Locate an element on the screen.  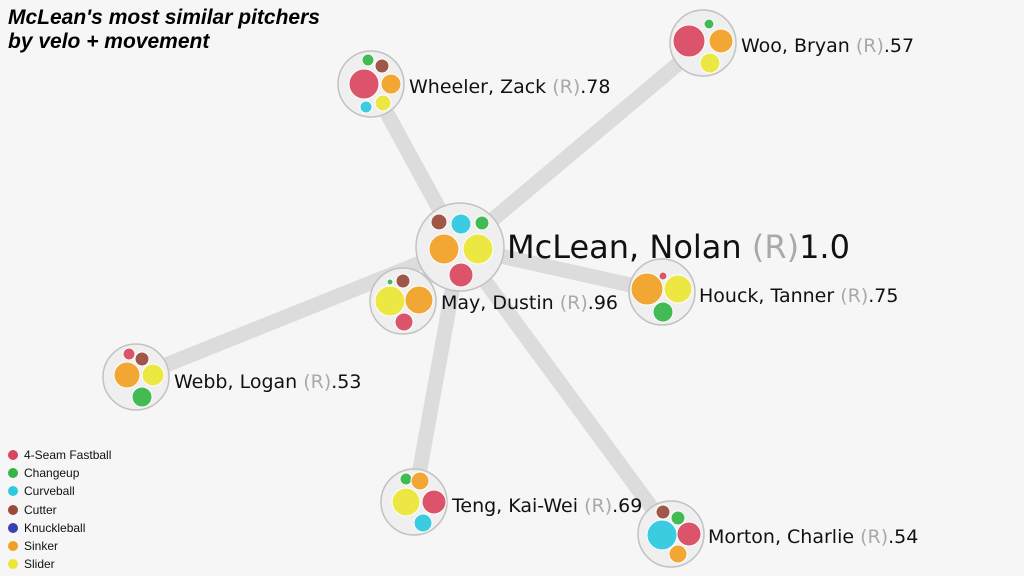
legend-item-knuckleball: Knuckleball is located at coordinates (59, 528).